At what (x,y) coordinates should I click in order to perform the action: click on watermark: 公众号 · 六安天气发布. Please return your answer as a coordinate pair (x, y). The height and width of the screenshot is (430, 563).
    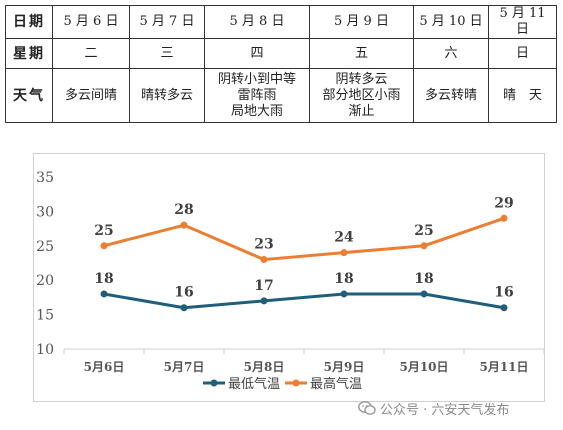
    Looking at the image, I should click on (433, 408).